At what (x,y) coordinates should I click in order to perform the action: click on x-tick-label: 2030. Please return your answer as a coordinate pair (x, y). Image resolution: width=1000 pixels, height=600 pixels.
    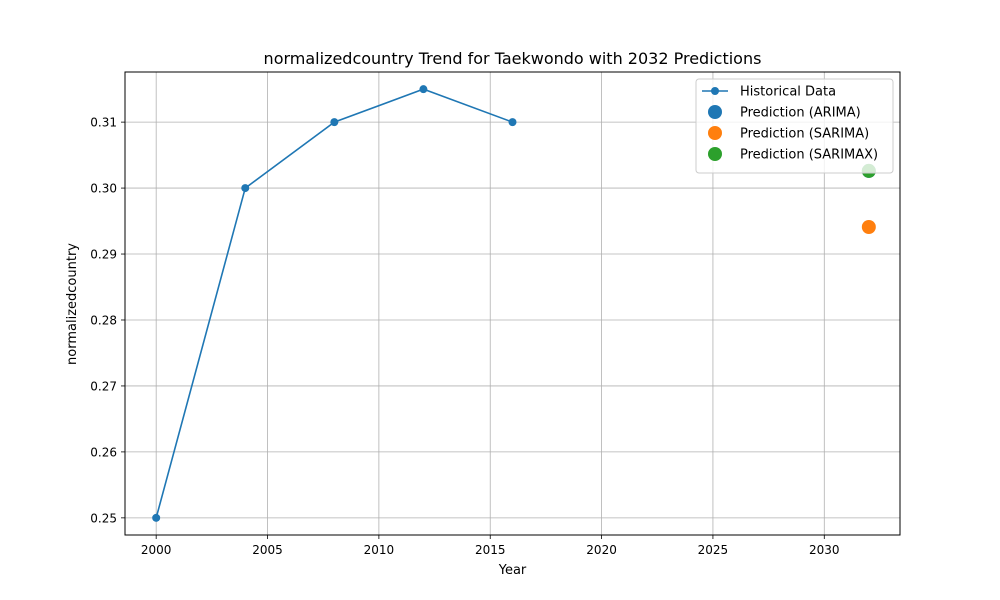
    Looking at the image, I should click on (824, 550).